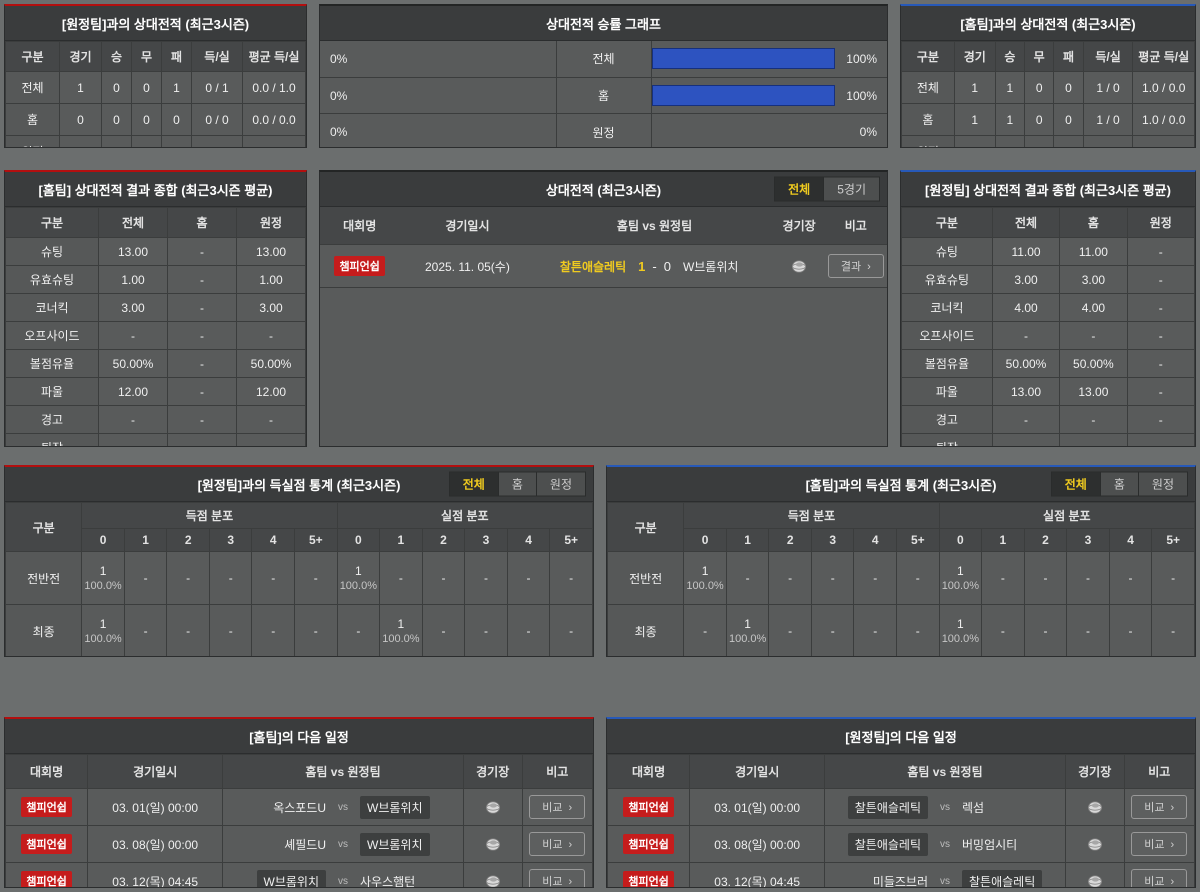  What do you see at coordinates (945, 844) in the screenshot?
I see `match-teams: 찰튼애슬레틱 vs 버밍엄시티` at bounding box center [945, 844].